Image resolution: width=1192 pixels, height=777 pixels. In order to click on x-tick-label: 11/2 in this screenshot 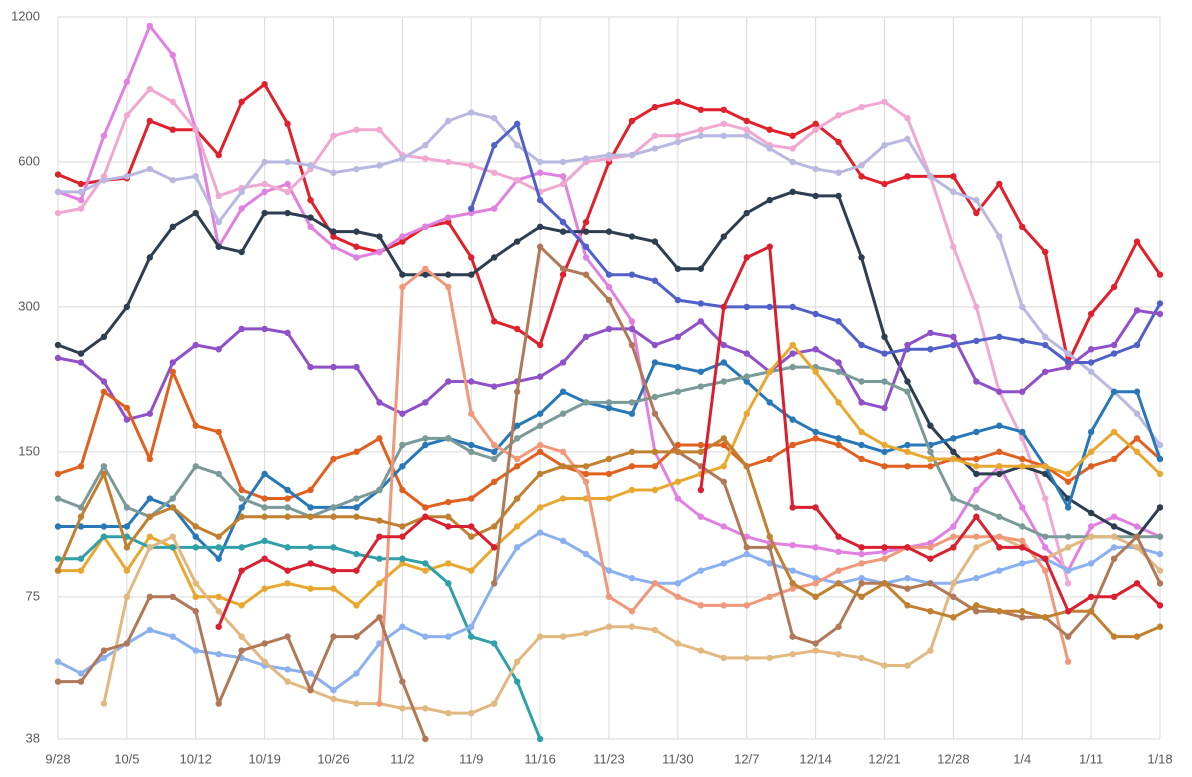, I will do `click(402, 758)`.